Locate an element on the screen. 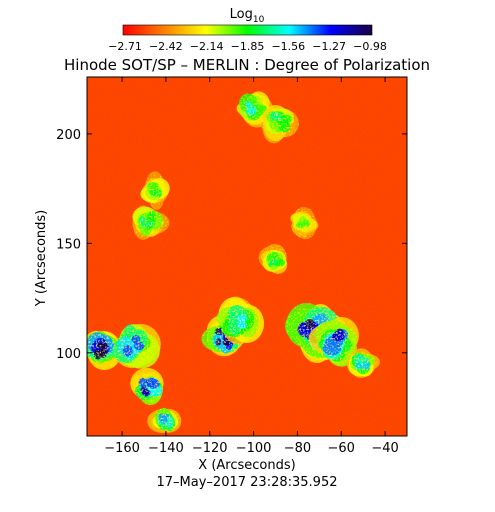  y-tick-label: 100 is located at coordinates (68, 354).